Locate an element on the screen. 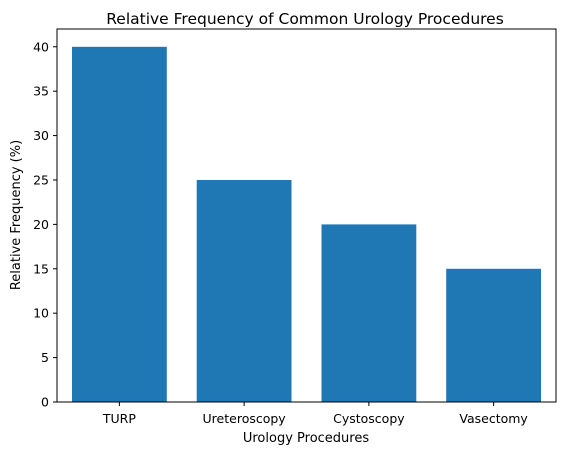 Image resolution: width=562 pixels, height=459 pixels. bar-cystoscopy is located at coordinates (369, 313).